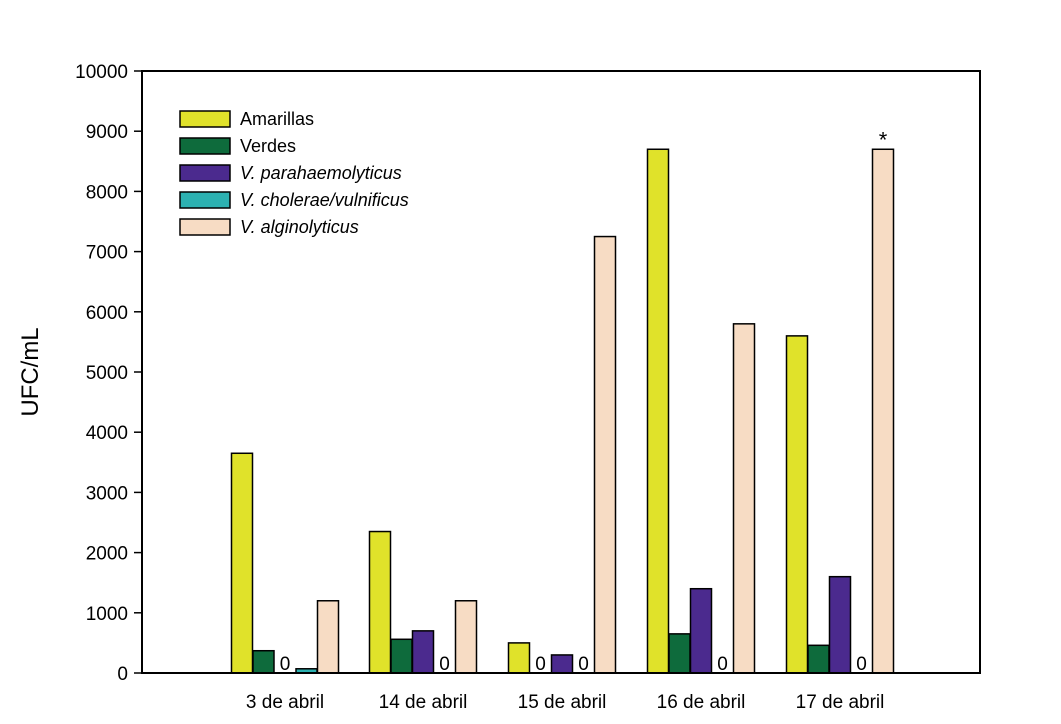 This screenshot has height=724, width=1061. I want to click on bar-v-parahaemolyticus-16-de-abril, so click(701, 630).